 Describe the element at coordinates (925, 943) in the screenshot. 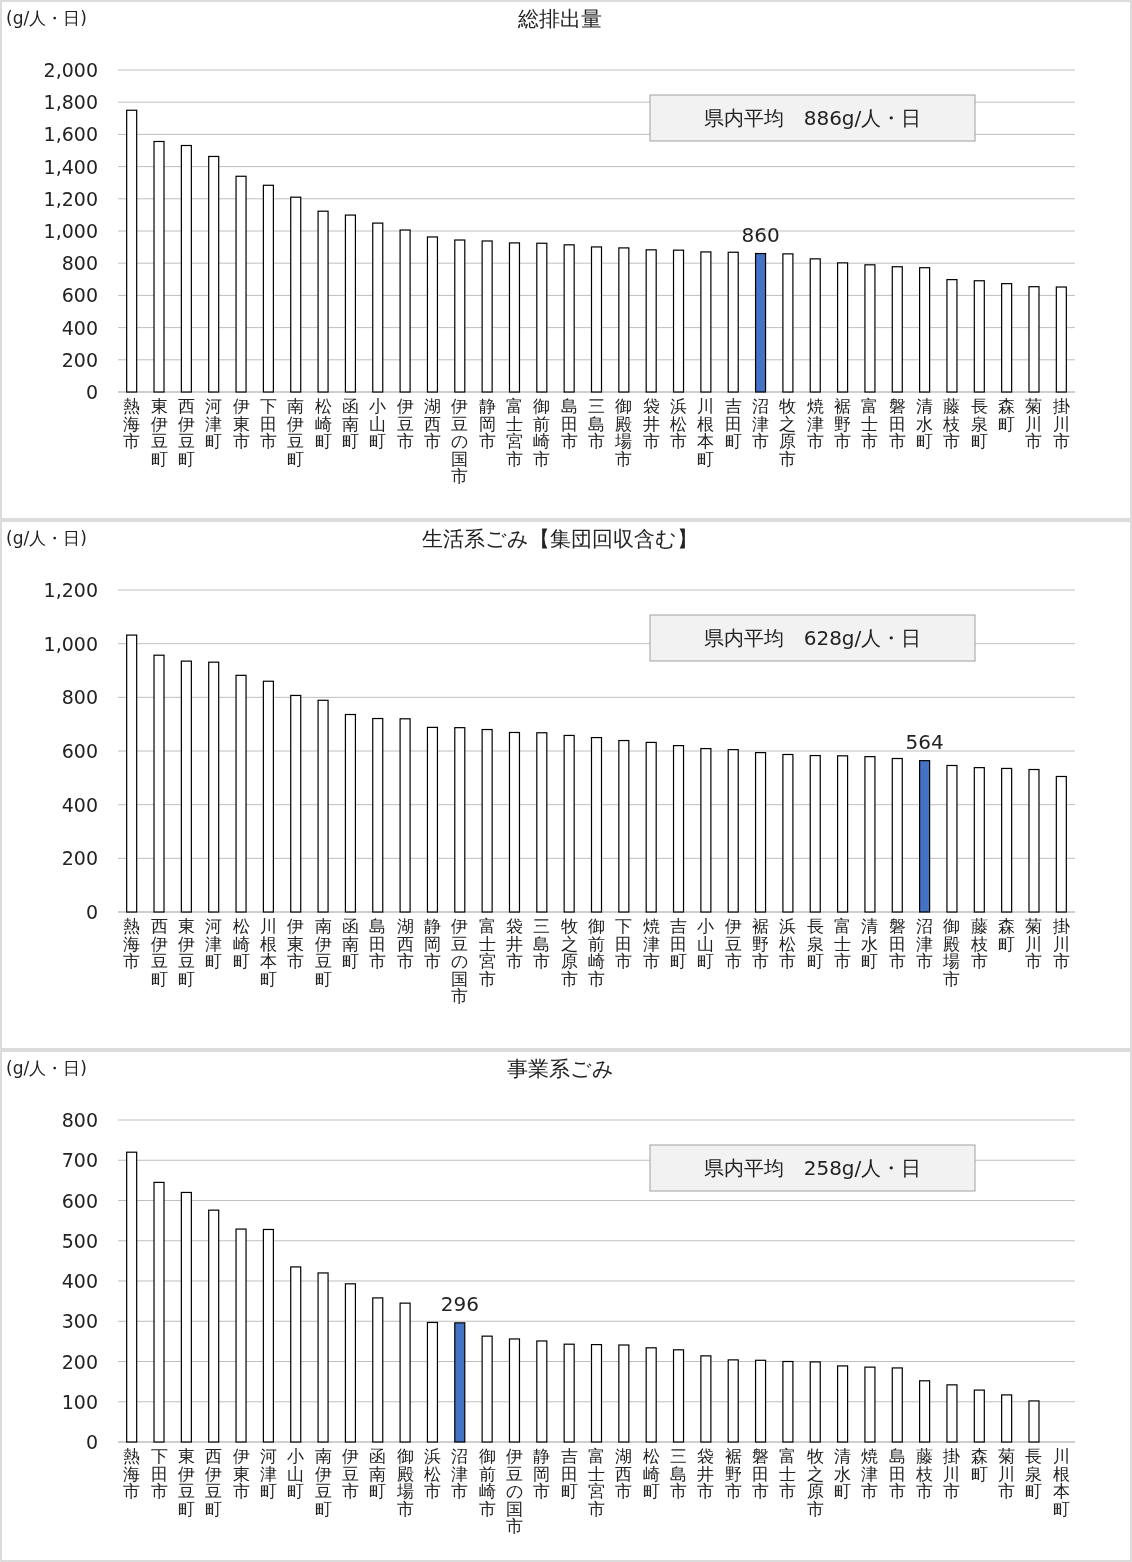

I see `x-tick-label: 沼津市` at that location.